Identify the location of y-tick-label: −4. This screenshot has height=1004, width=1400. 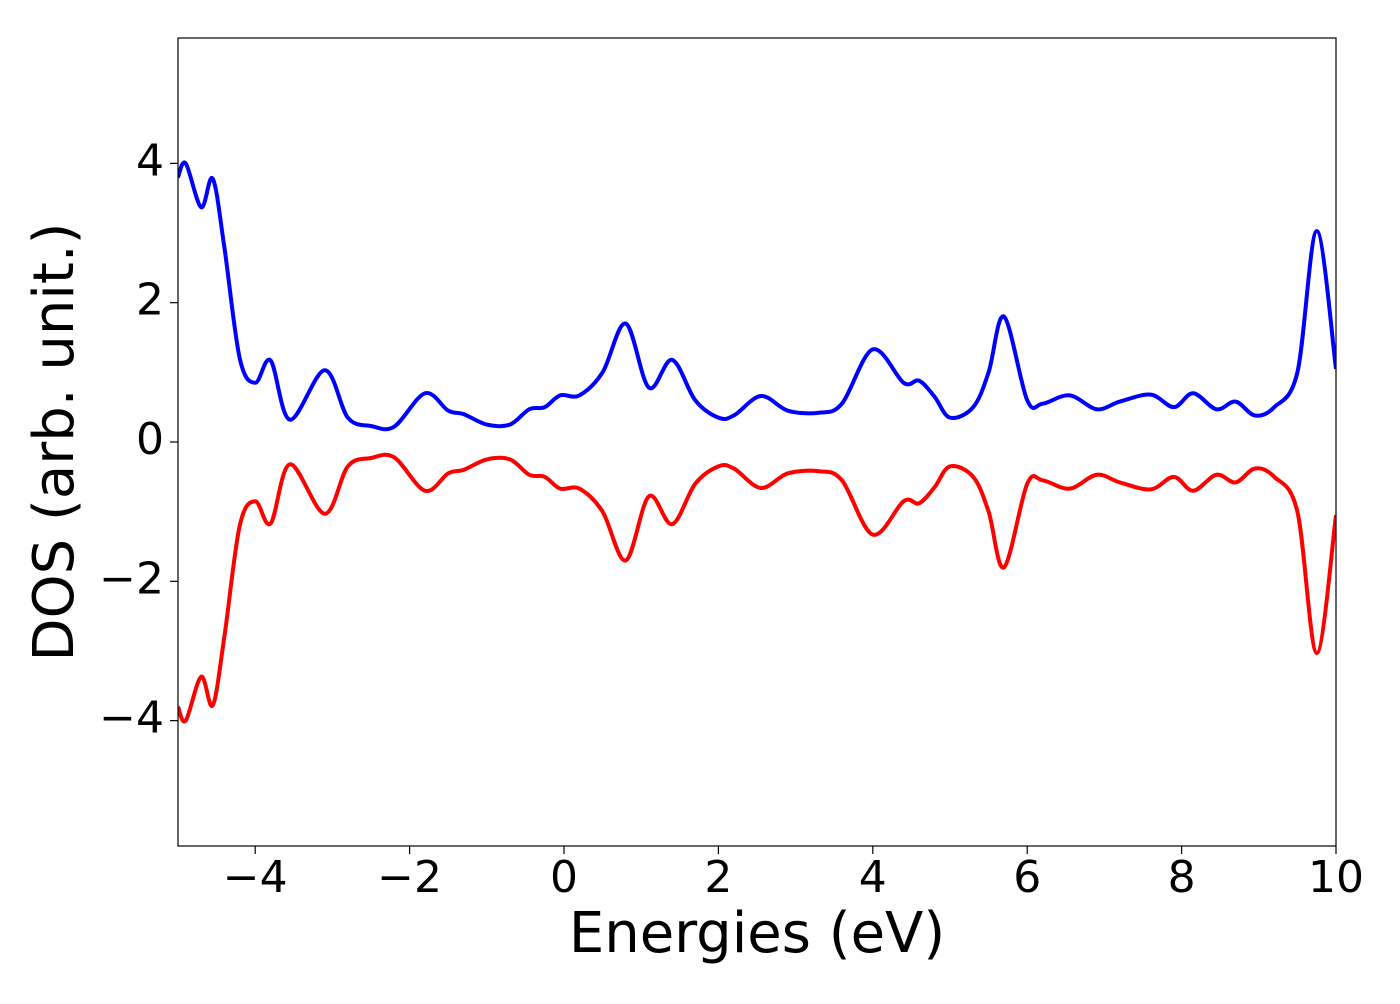
(131, 718).